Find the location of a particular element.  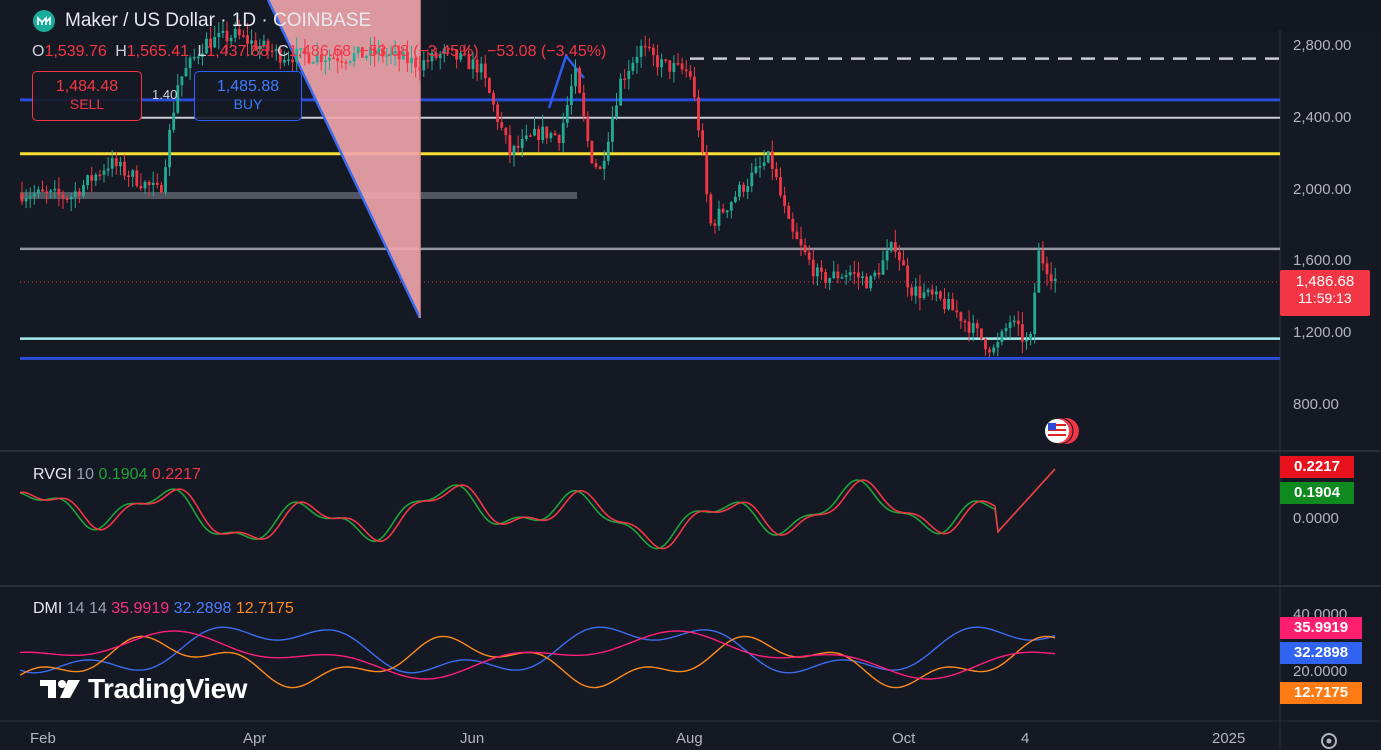

rvgi-value-2: 0.2217 is located at coordinates (176, 474).